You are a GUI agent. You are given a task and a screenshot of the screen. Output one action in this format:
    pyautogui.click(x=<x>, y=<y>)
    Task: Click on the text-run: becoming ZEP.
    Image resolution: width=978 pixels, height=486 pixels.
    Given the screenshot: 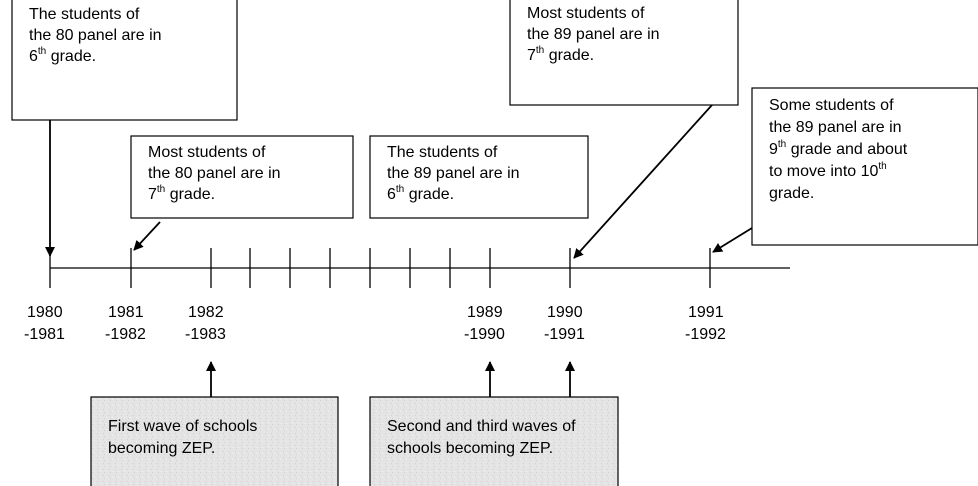 What is the action you would take?
    pyautogui.click(x=161, y=448)
    